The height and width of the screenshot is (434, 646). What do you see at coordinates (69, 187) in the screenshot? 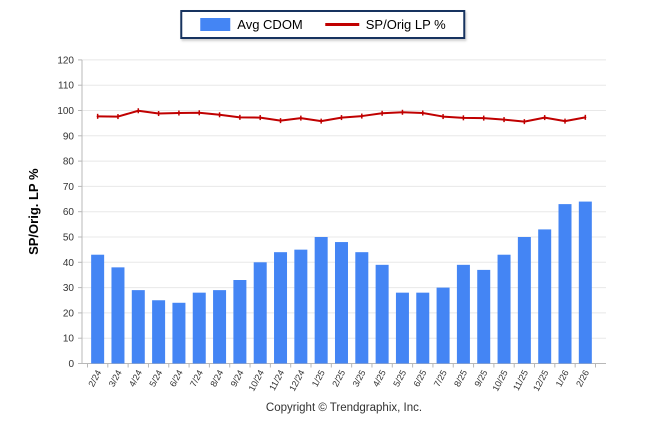
I see `y-tick-label-70: 70` at bounding box center [69, 187].